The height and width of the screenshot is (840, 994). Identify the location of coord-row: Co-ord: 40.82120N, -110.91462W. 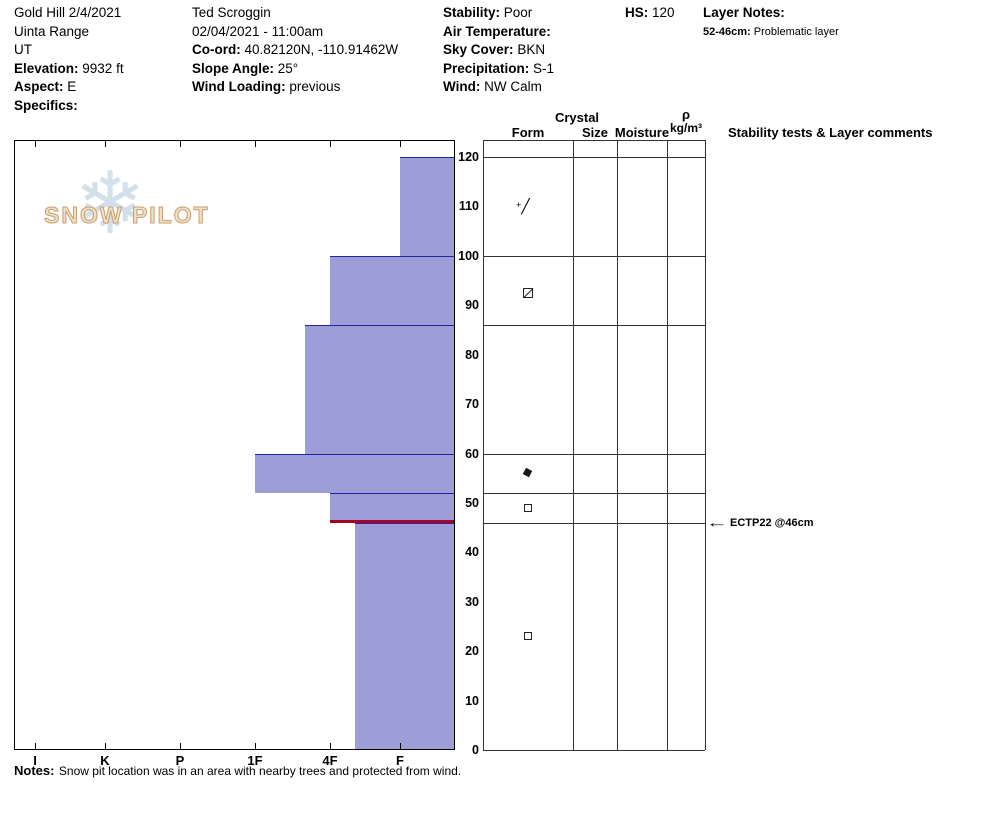
(295, 50).